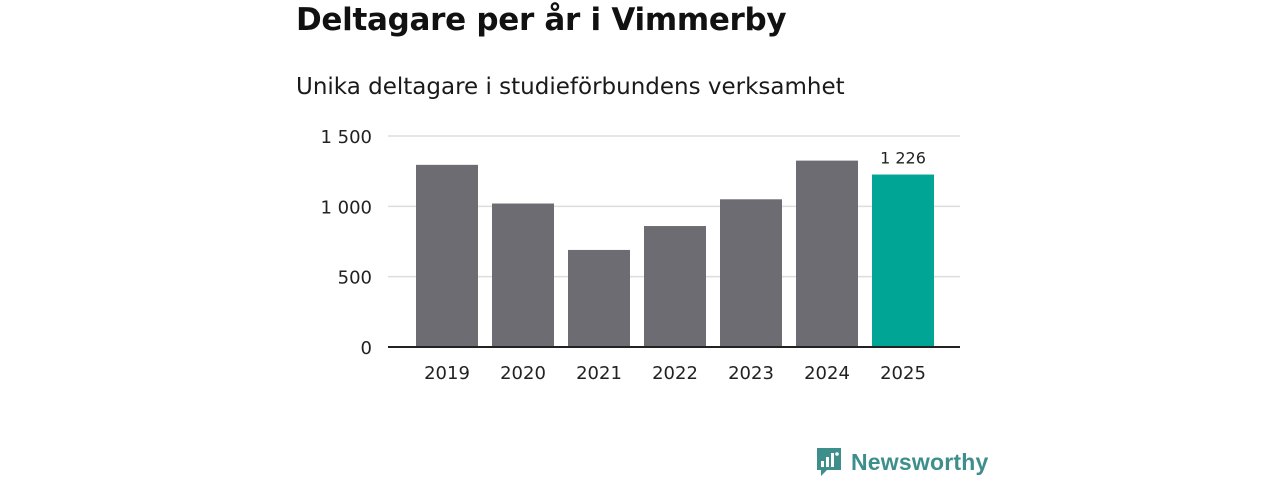 This screenshot has width=1280, height=480. What do you see at coordinates (346, 243) in the screenshot?
I see `y-axis-ticks: 0 500 1 000 1 500` at bounding box center [346, 243].